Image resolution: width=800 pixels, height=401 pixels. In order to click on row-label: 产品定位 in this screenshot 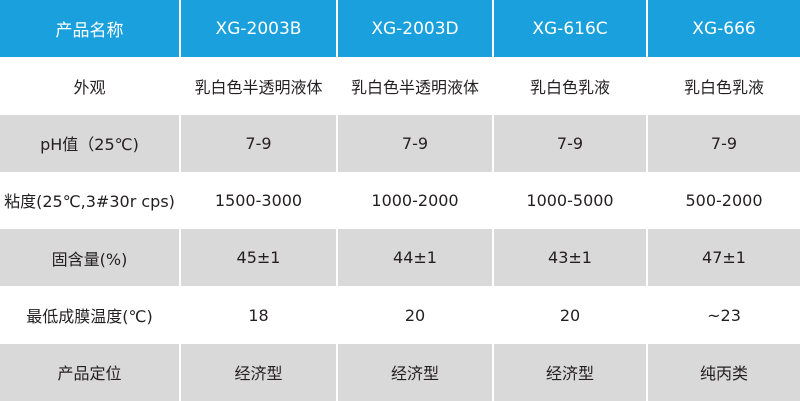, I will do `click(90, 372)`.